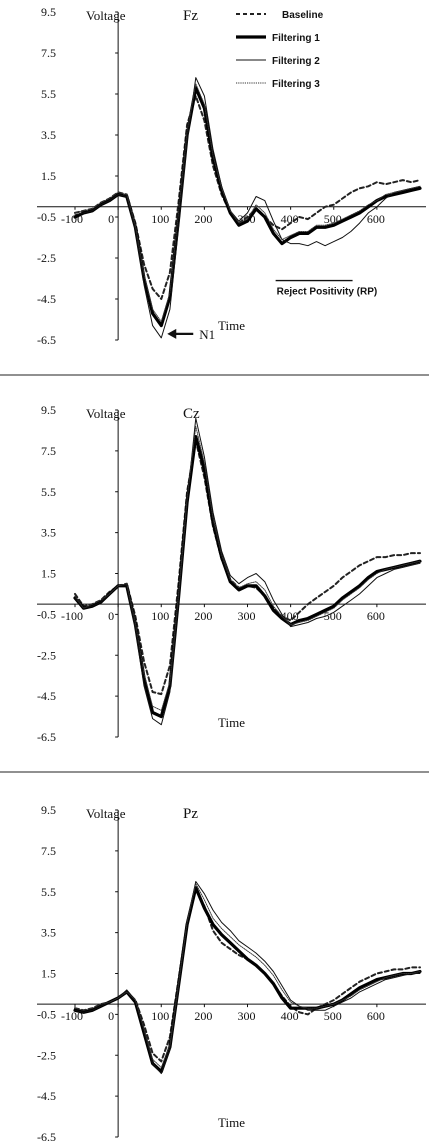 This screenshot has height=1146, width=429. Describe the element at coordinates (296, 84) in the screenshot. I see `legend-label: Filtering 3` at that location.